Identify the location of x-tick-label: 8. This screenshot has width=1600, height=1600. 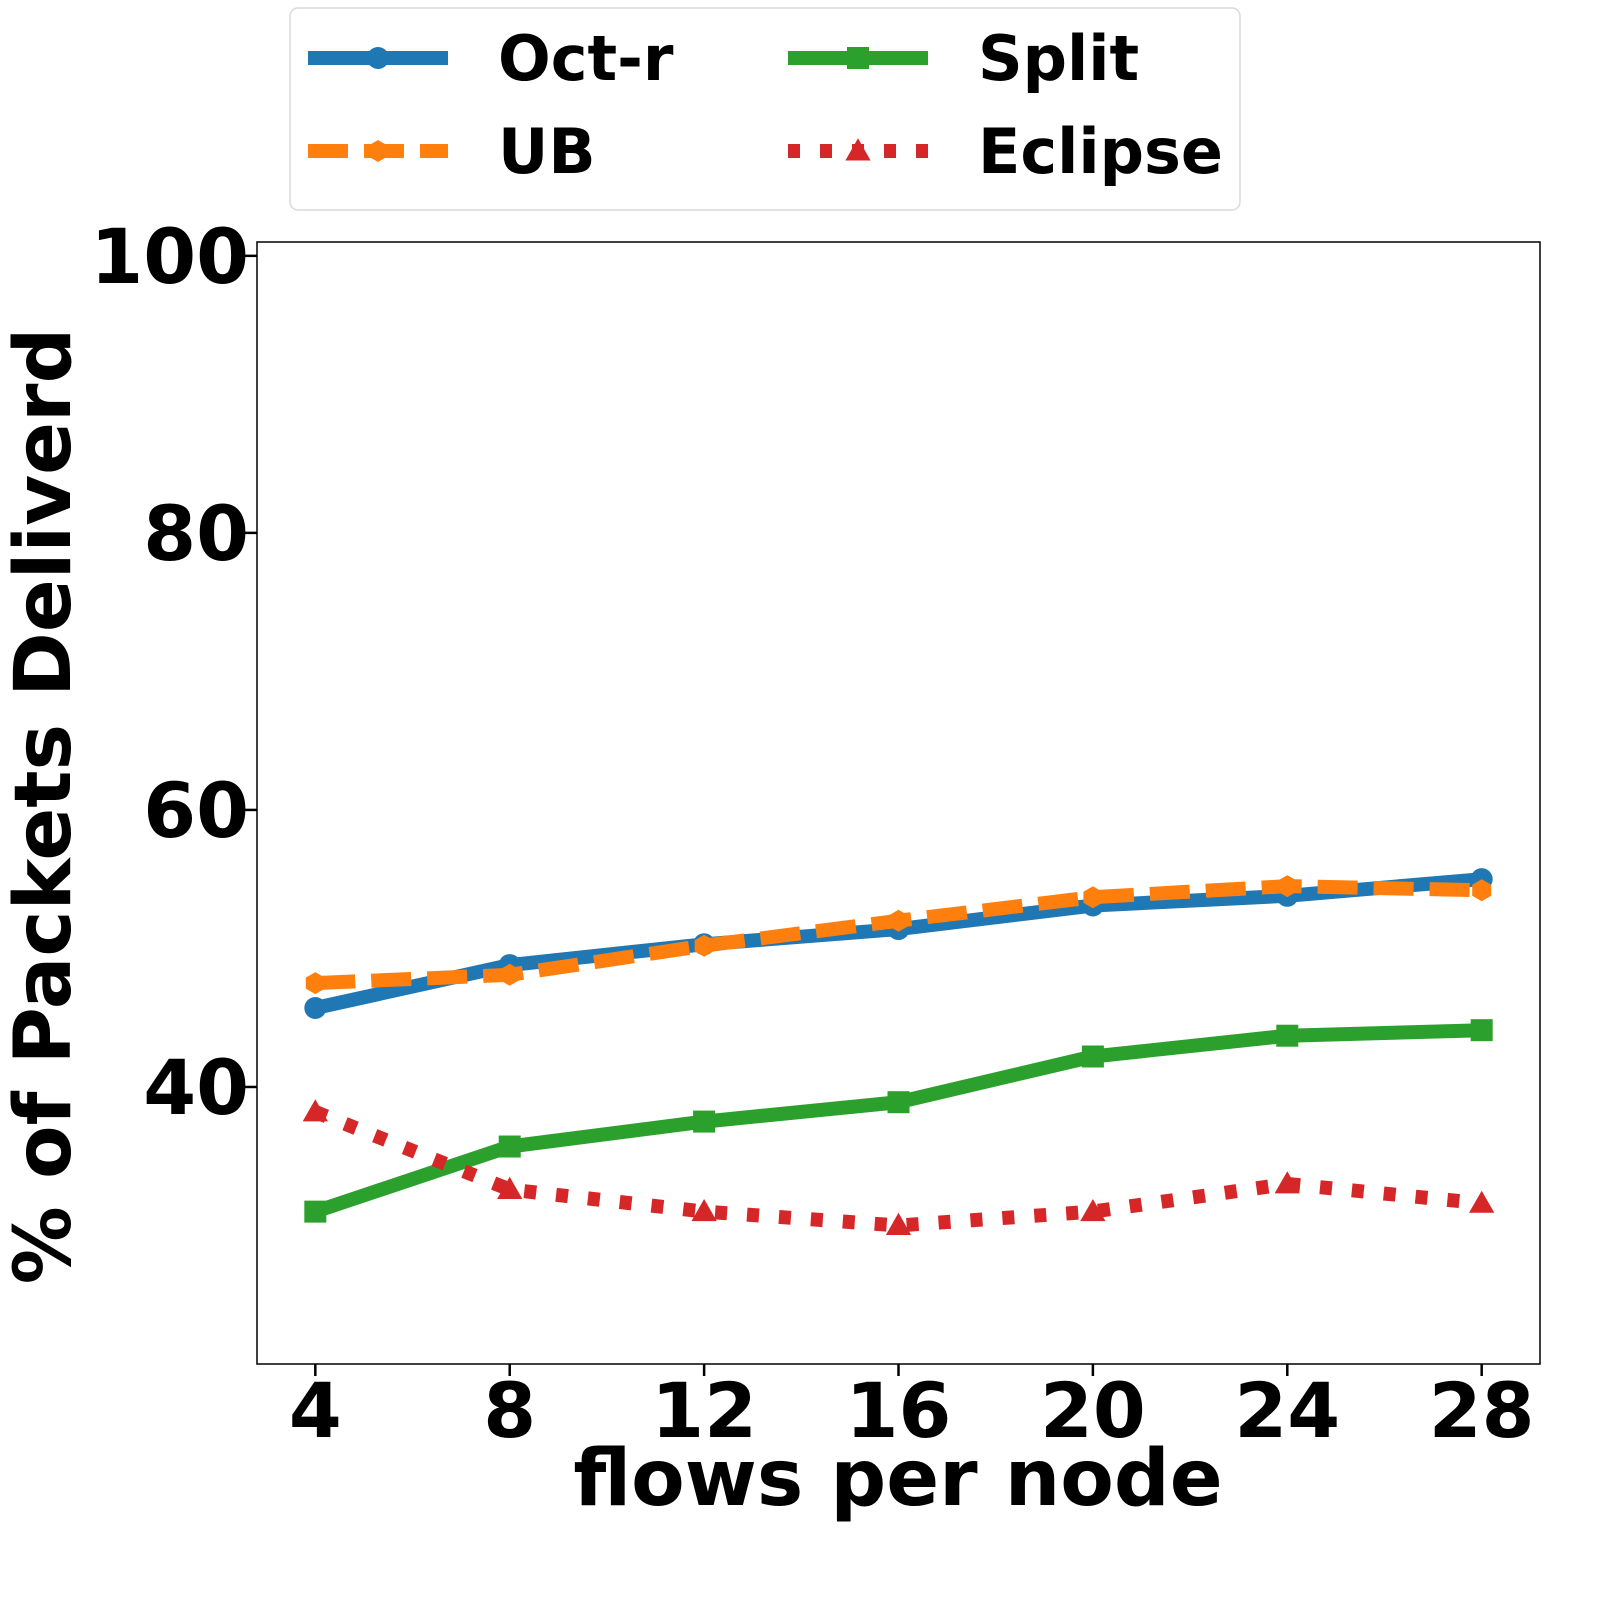
(509, 1410).